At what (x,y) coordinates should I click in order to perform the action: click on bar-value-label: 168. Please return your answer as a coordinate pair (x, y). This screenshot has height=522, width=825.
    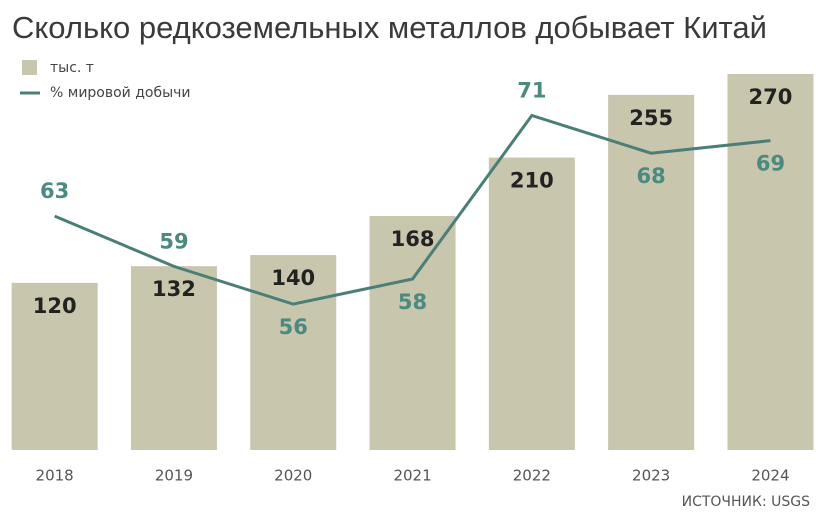
    Looking at the image, I should click on (413, 239).